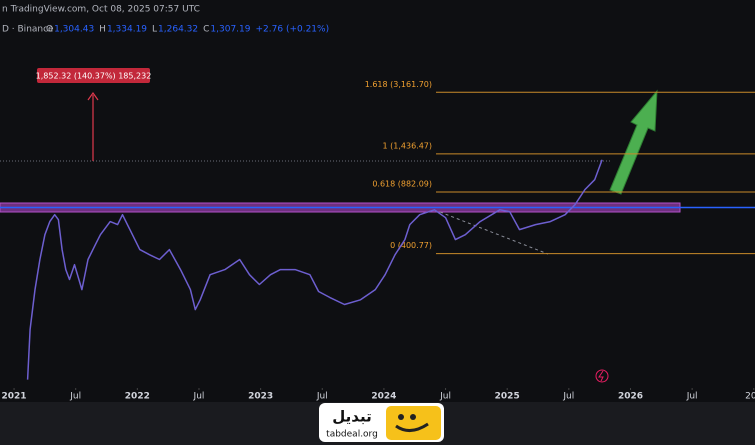  What do you see at coordinates (352, 435) in the screenshot?
I see `logo-url: tabdeal.org` at bounding box center [352, 435].